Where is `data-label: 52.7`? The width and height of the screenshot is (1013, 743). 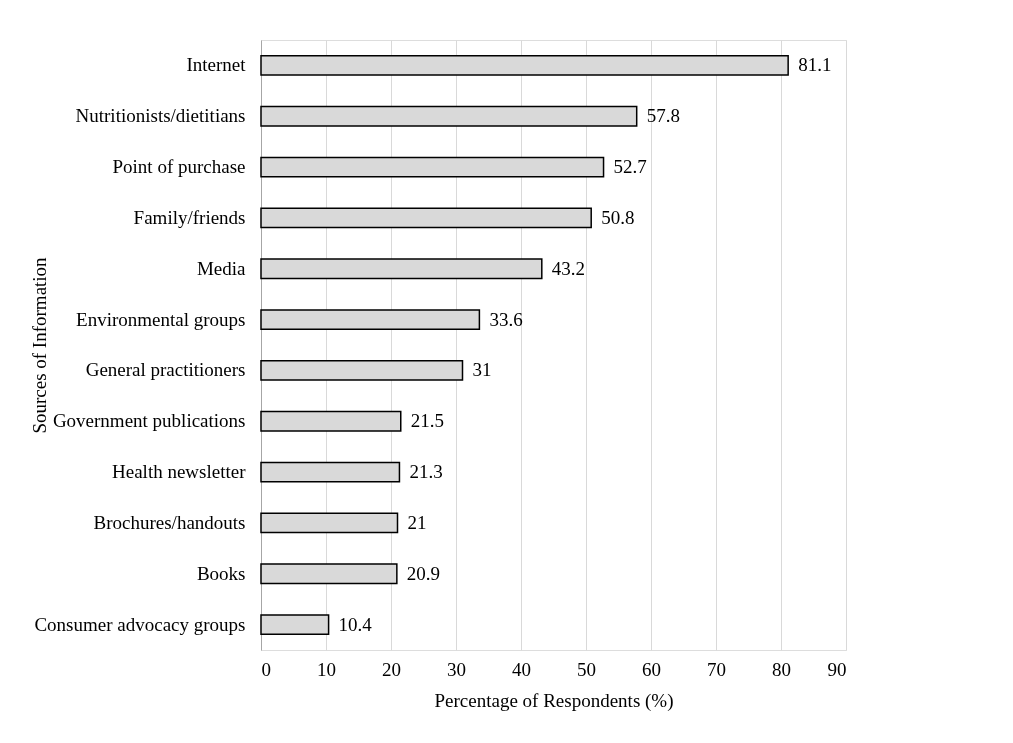 data-label: 52.7 is located at coordinates (630, 167).